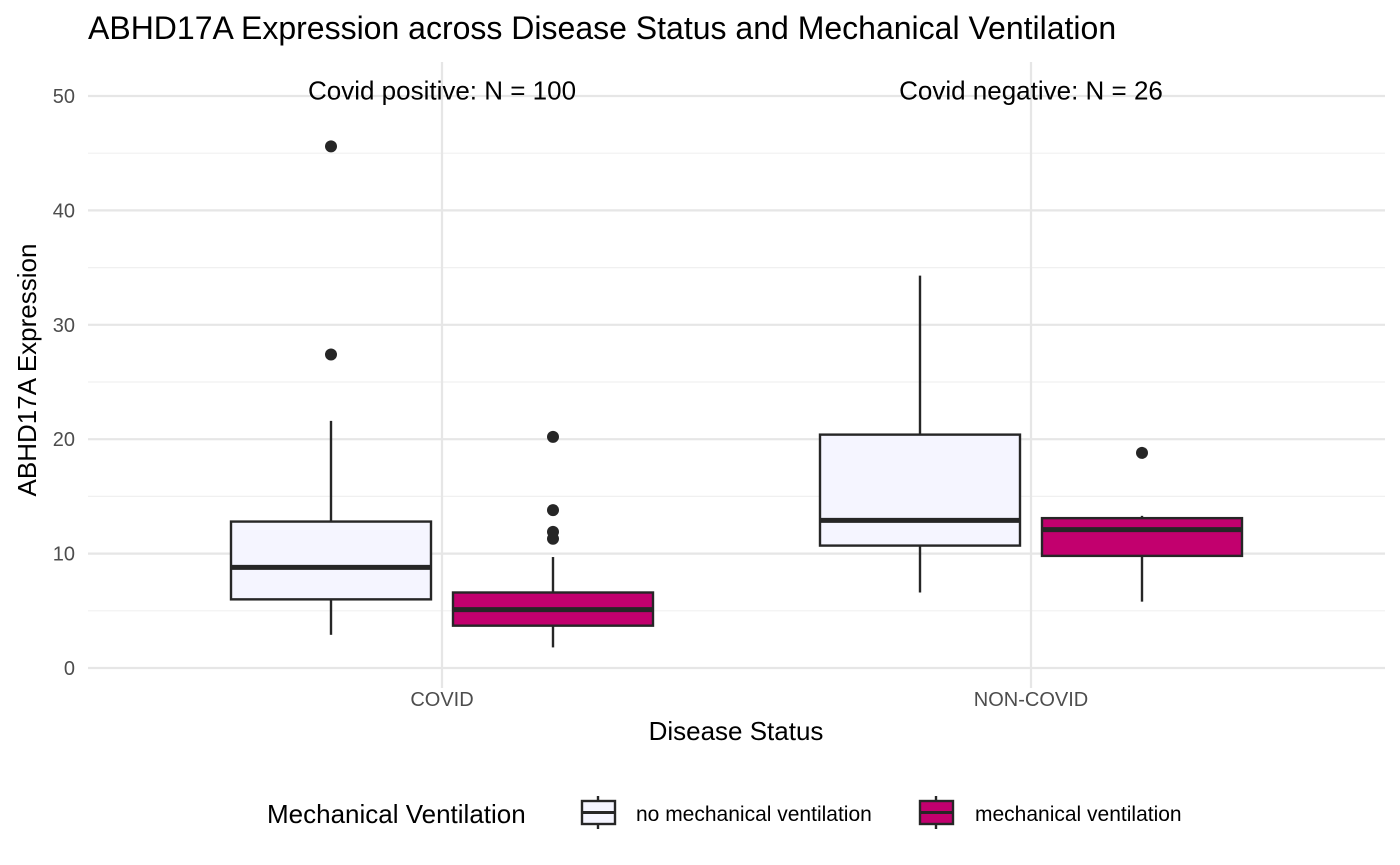  What do you see at coordinates (754, 814) in the screenshot?
I see `legend-label: no mechanical ventilation` at bounding box center [754, 814].